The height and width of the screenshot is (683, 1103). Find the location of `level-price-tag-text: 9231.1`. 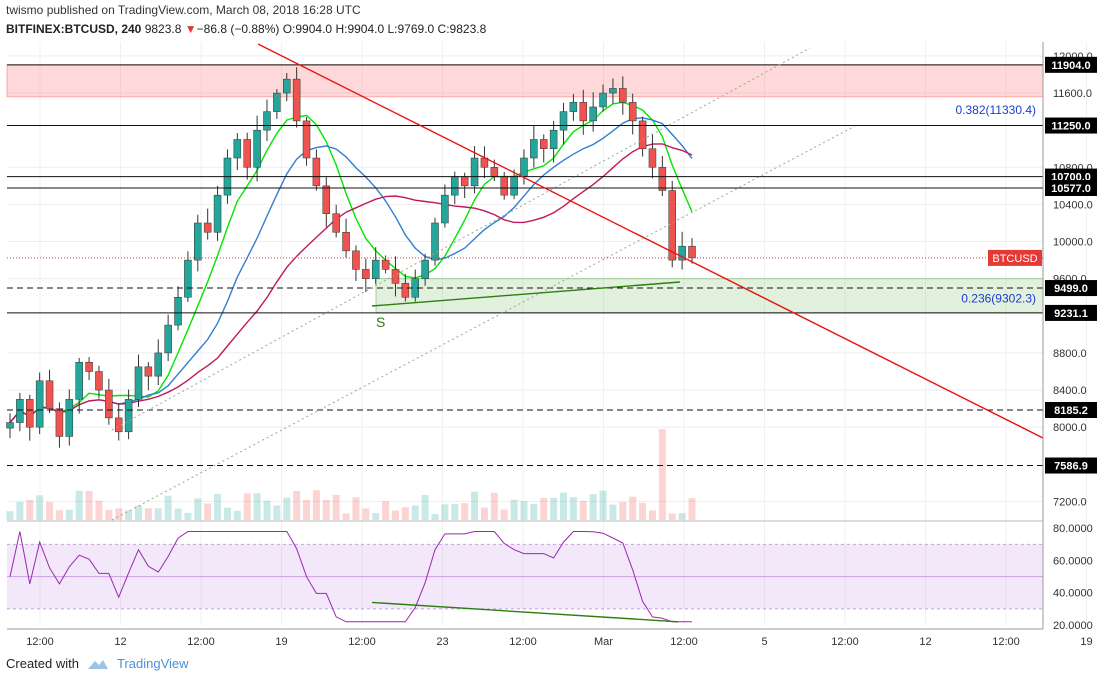

level-price-tag-text: 9231.1 is located at coordinates (1071, 314).